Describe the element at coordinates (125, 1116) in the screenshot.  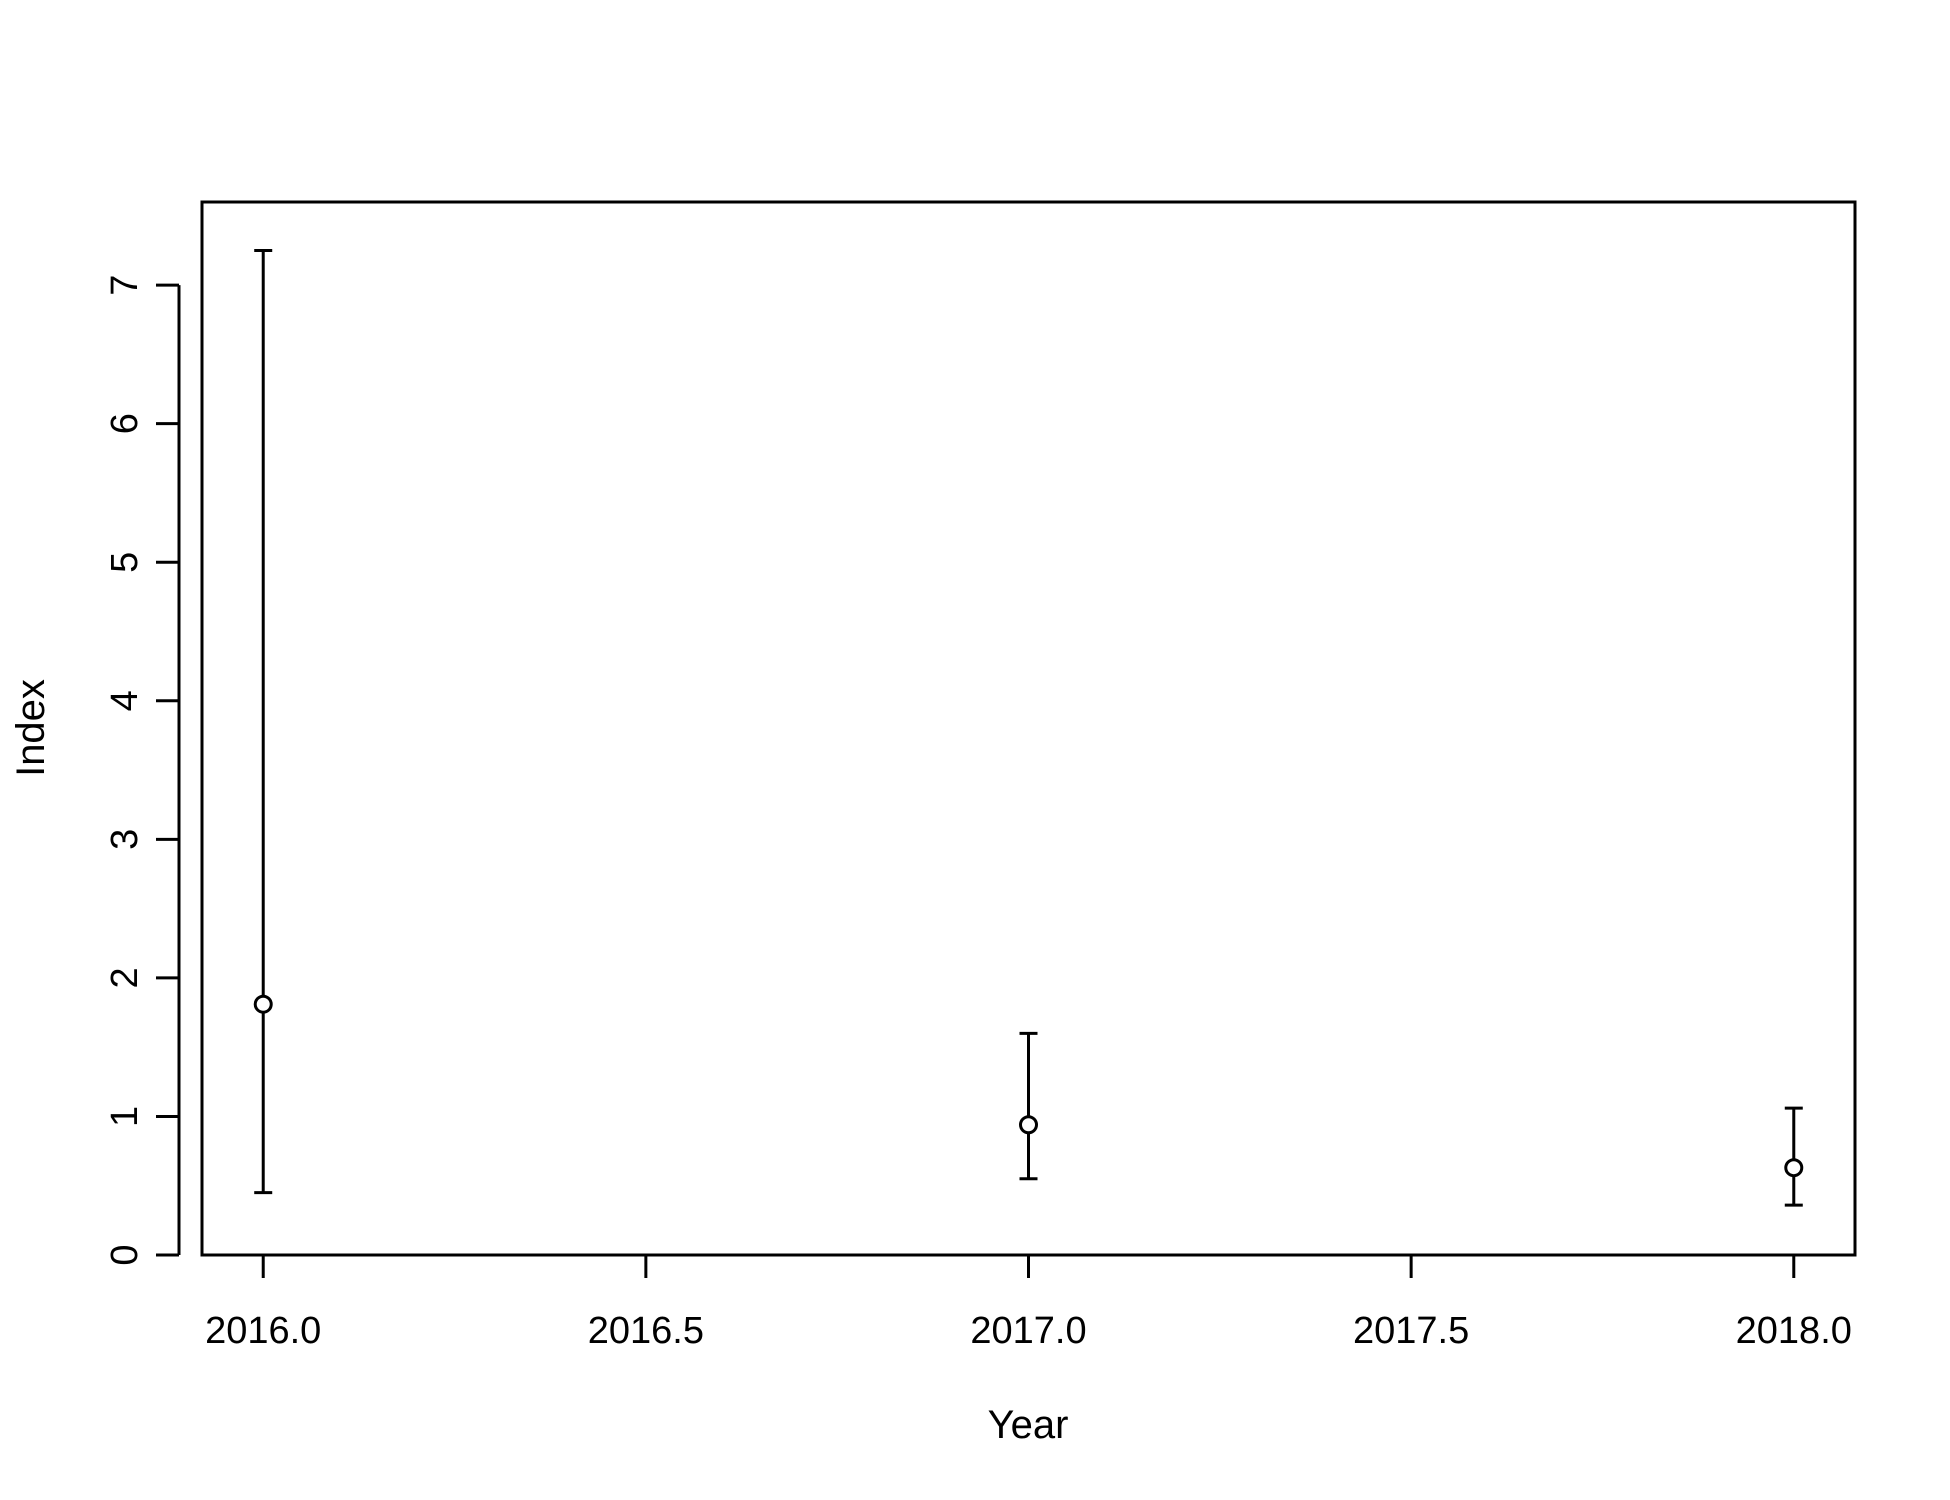
I see `y-tick-label: 1` at that location.